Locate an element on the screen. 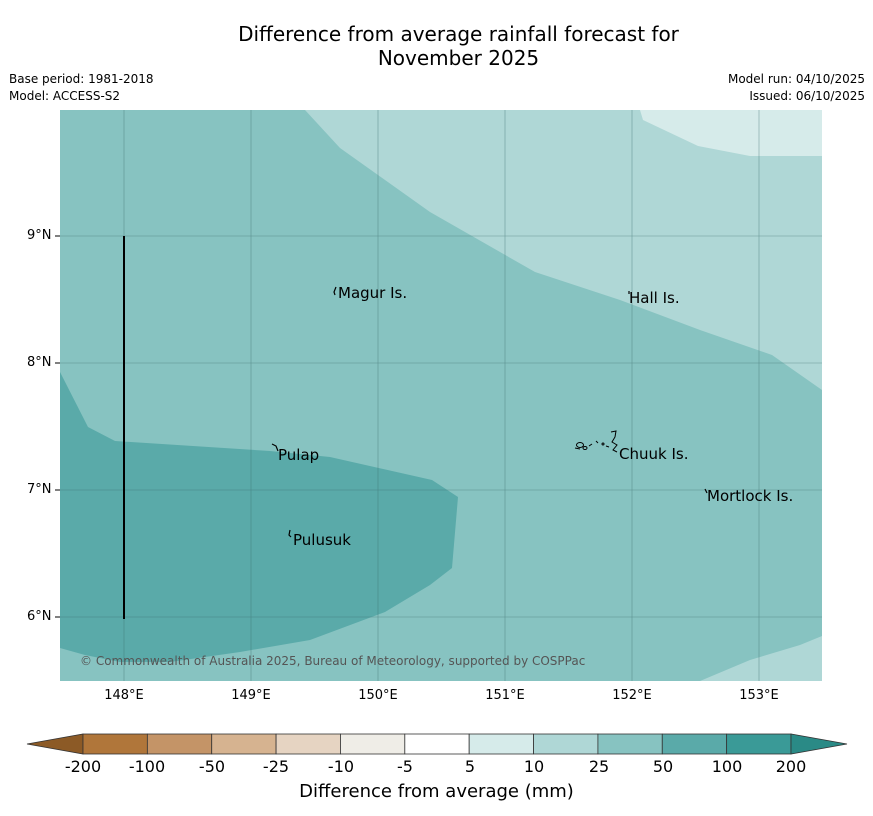  legend-tick: 25 is located at coordinates (599, 766).